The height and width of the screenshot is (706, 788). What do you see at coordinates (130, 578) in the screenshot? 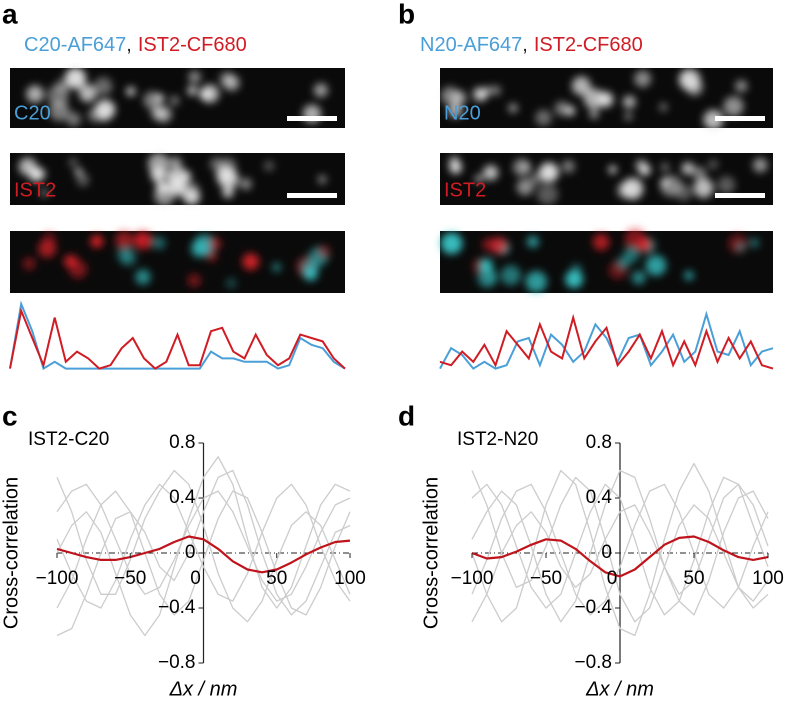
I see `x-tick-label: −50` at bounding box center [130, 578].